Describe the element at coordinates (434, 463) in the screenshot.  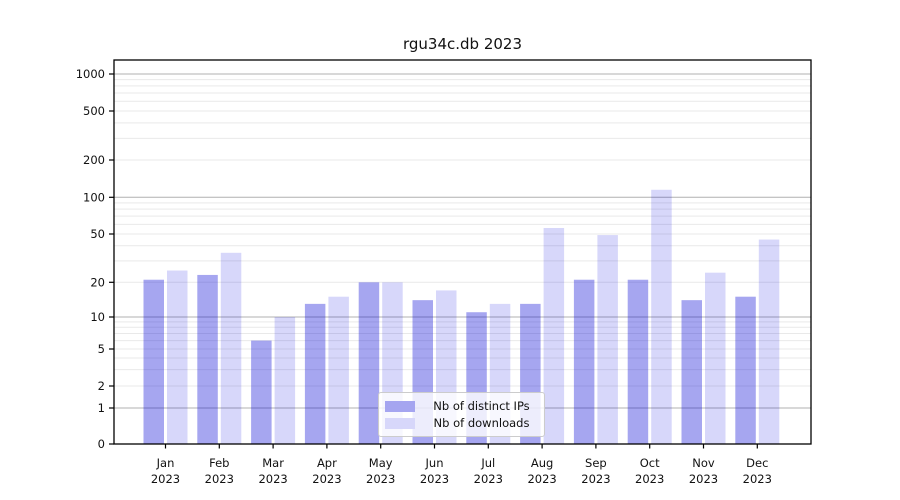
I see `x-tick-label-month: Jun` at that location.